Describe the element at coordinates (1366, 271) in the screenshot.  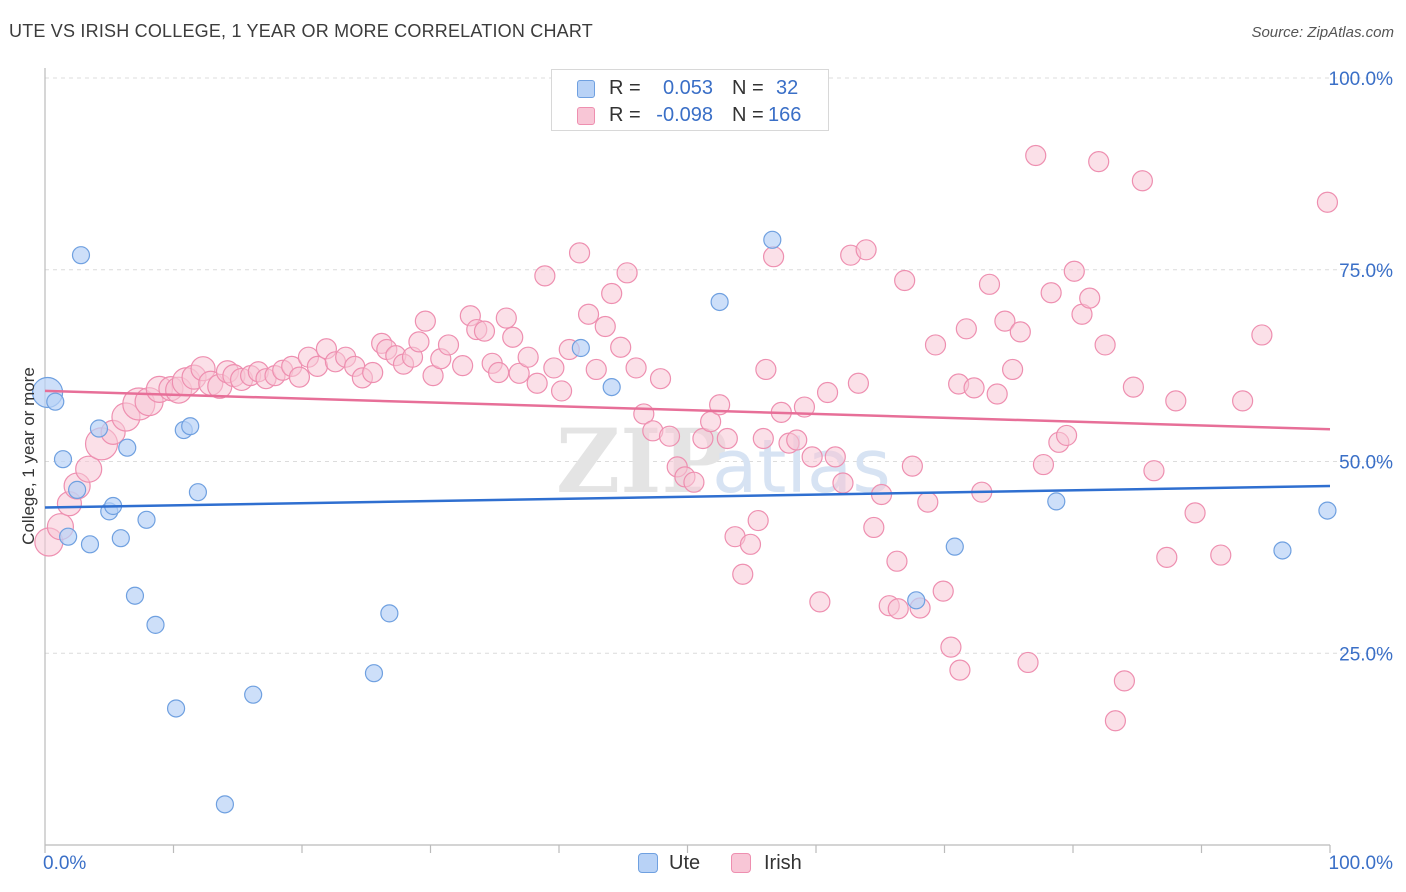
I see `y-tick-label: 75.0%` at that location.